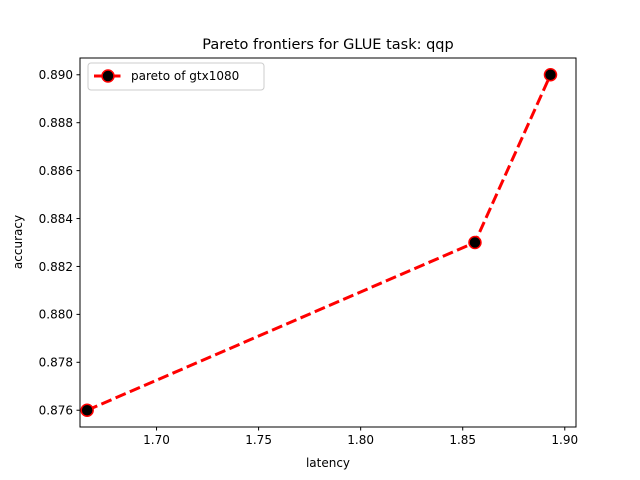  I want to click on x-axis-ticks: 1.70 1.75 1.80 1.85 1.90, so click(360, 437).